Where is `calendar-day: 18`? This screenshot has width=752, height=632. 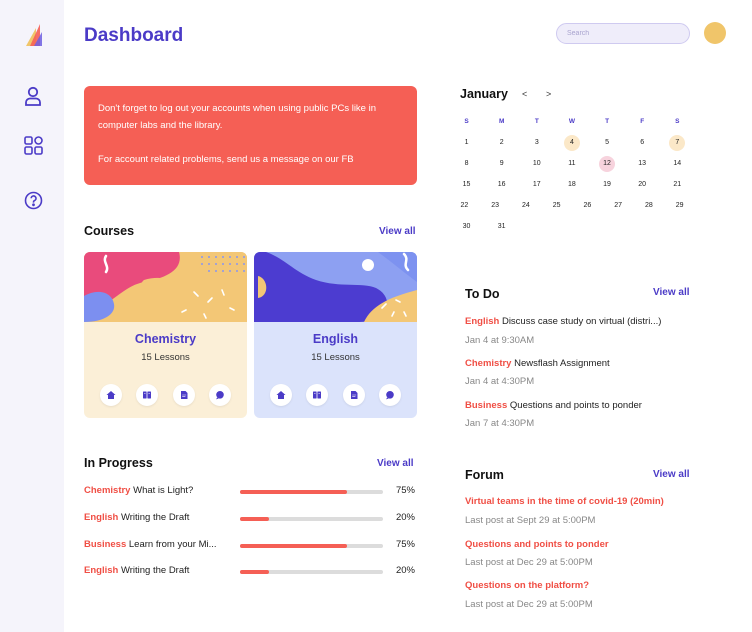 calendar-day: 18 is located at coordinates (571, 184).